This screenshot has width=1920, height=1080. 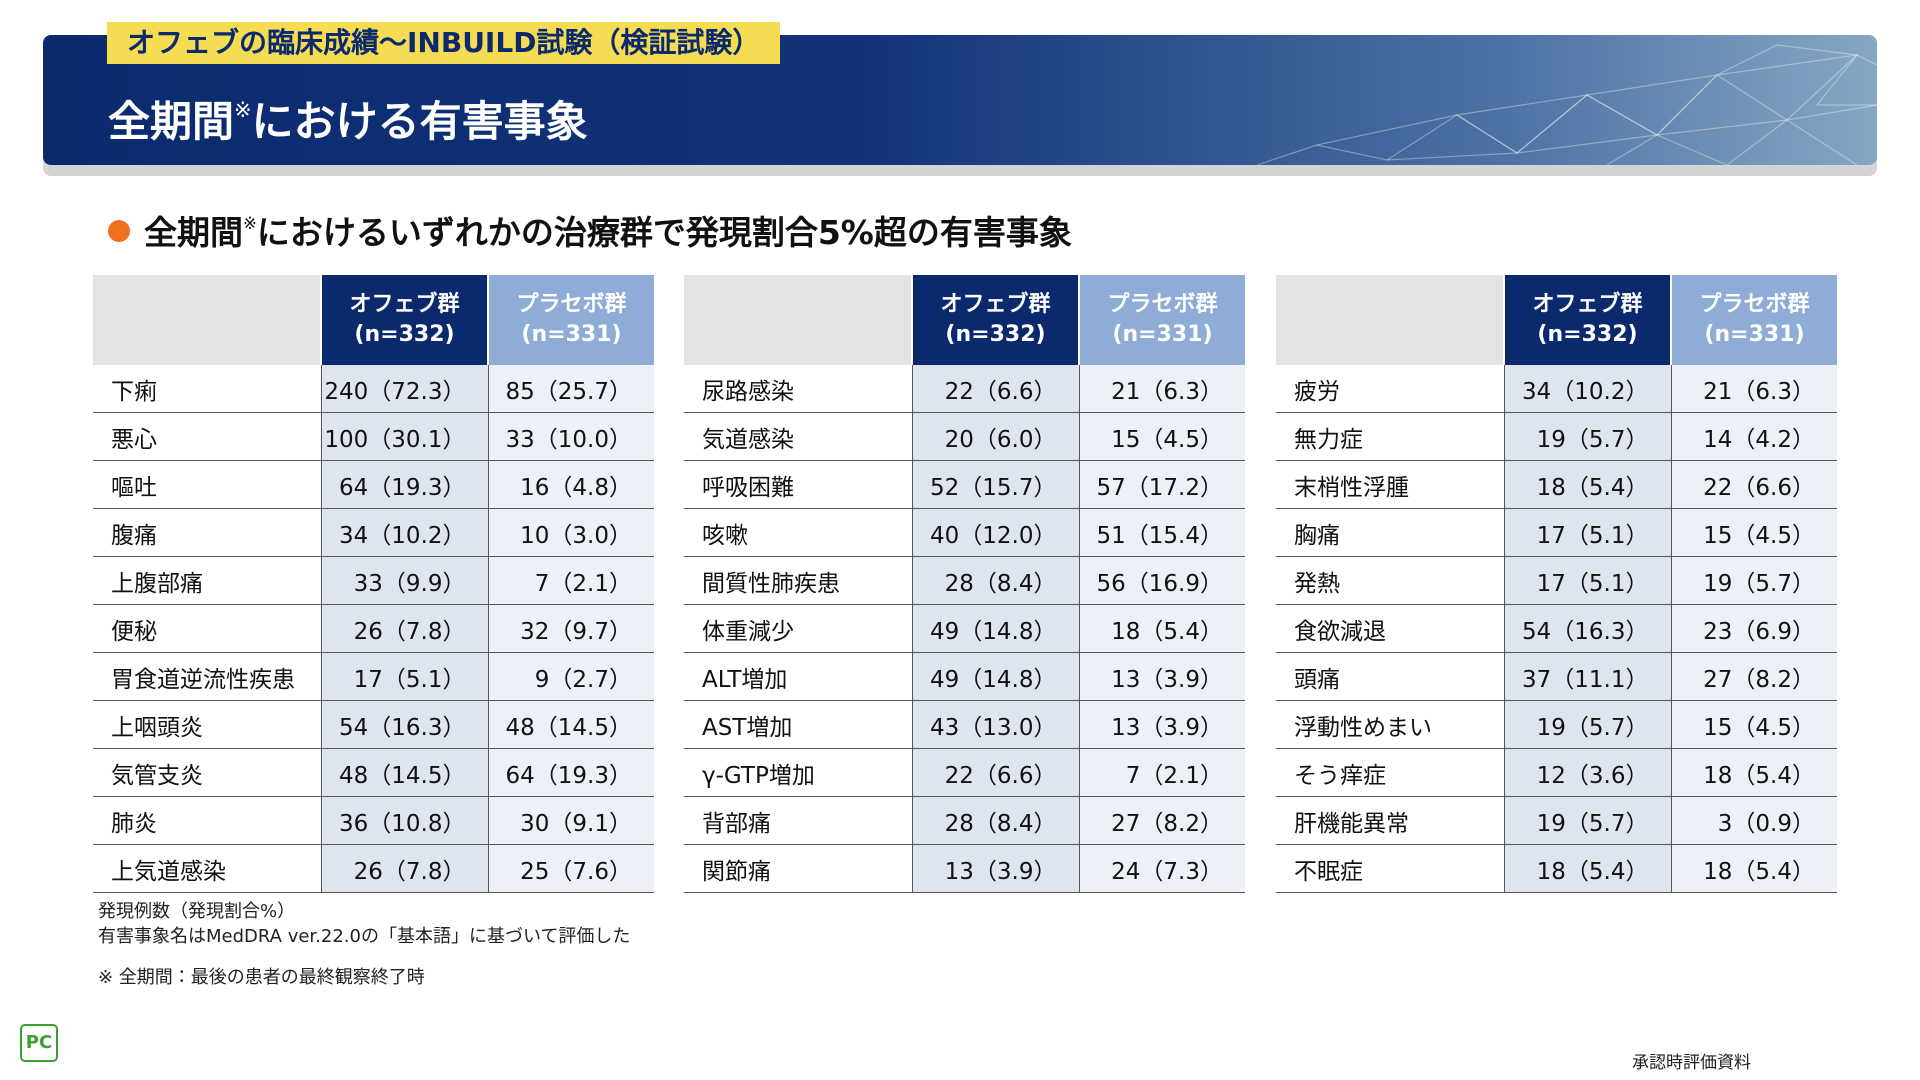 What do you see at coordinates (1587, 628) in the screenshot?
I see `event-count: 54（16.3）` at bounding box center [1587, 628].